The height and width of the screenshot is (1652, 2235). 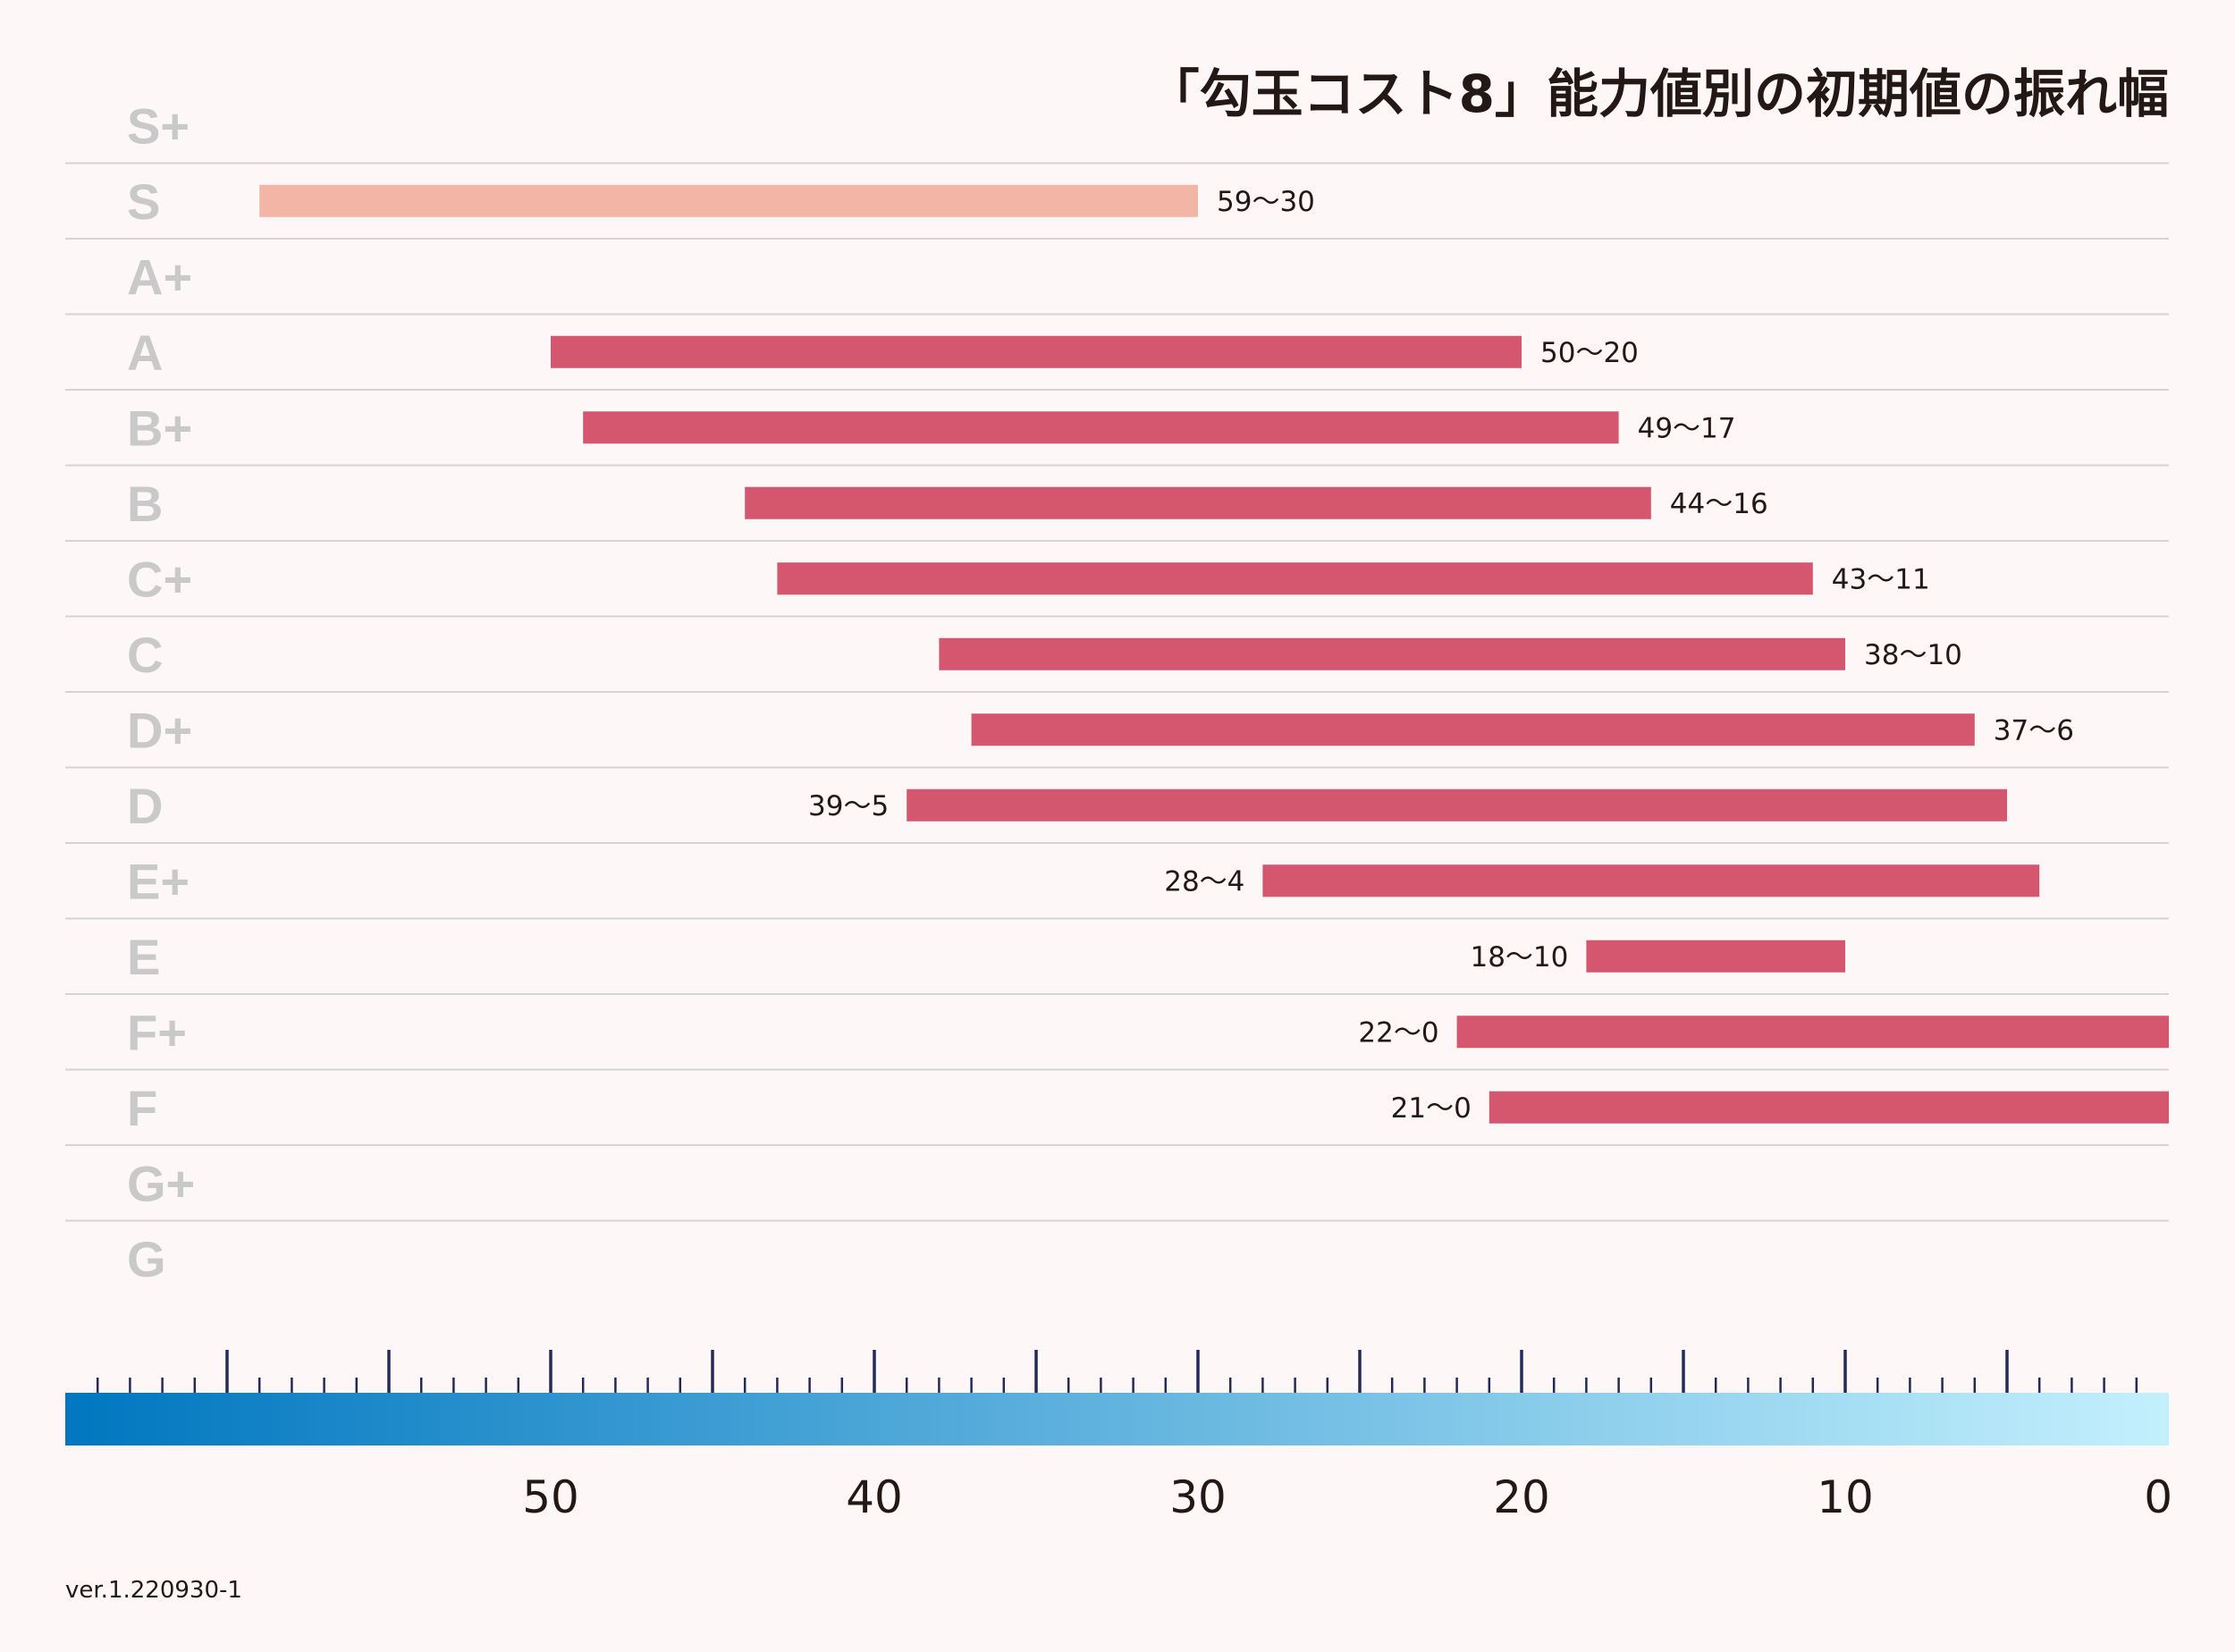 What do you see at coordinates (145, 806) in the screenshot?
I see `row-label: D` at bounding box center [145, 806].